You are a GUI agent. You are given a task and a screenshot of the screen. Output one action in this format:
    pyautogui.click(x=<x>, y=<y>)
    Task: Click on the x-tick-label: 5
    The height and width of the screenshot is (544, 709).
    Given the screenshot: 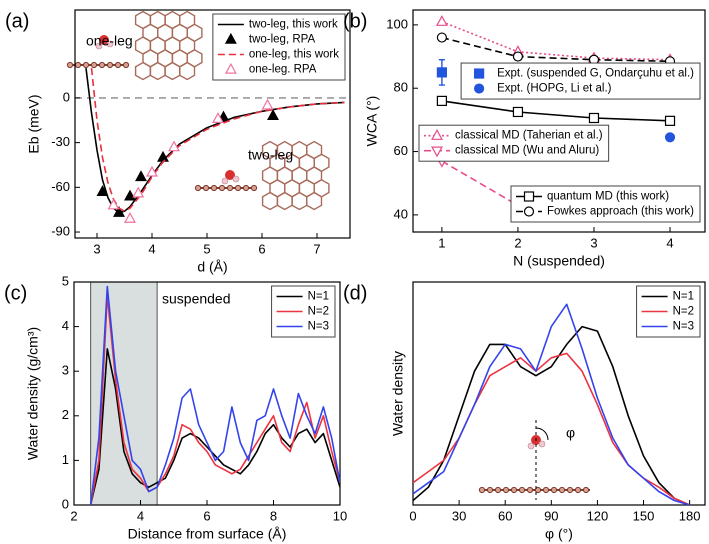 What is the action you would take?
    pyautogui.click(x=206, y=248)
    